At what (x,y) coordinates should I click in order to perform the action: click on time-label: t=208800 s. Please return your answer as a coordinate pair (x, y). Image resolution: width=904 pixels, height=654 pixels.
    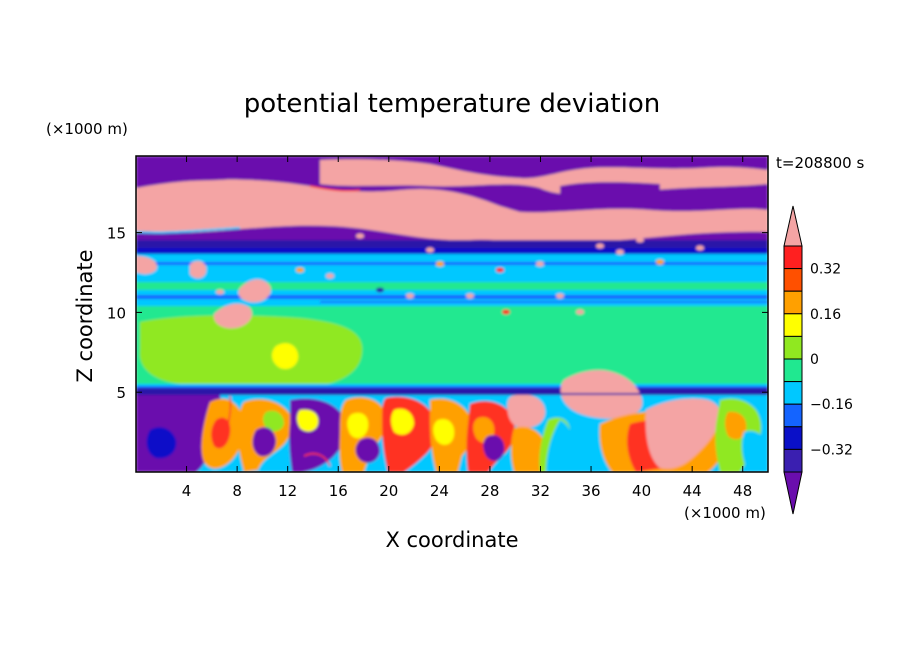
    Looking at the image, I should click on (820, 163).